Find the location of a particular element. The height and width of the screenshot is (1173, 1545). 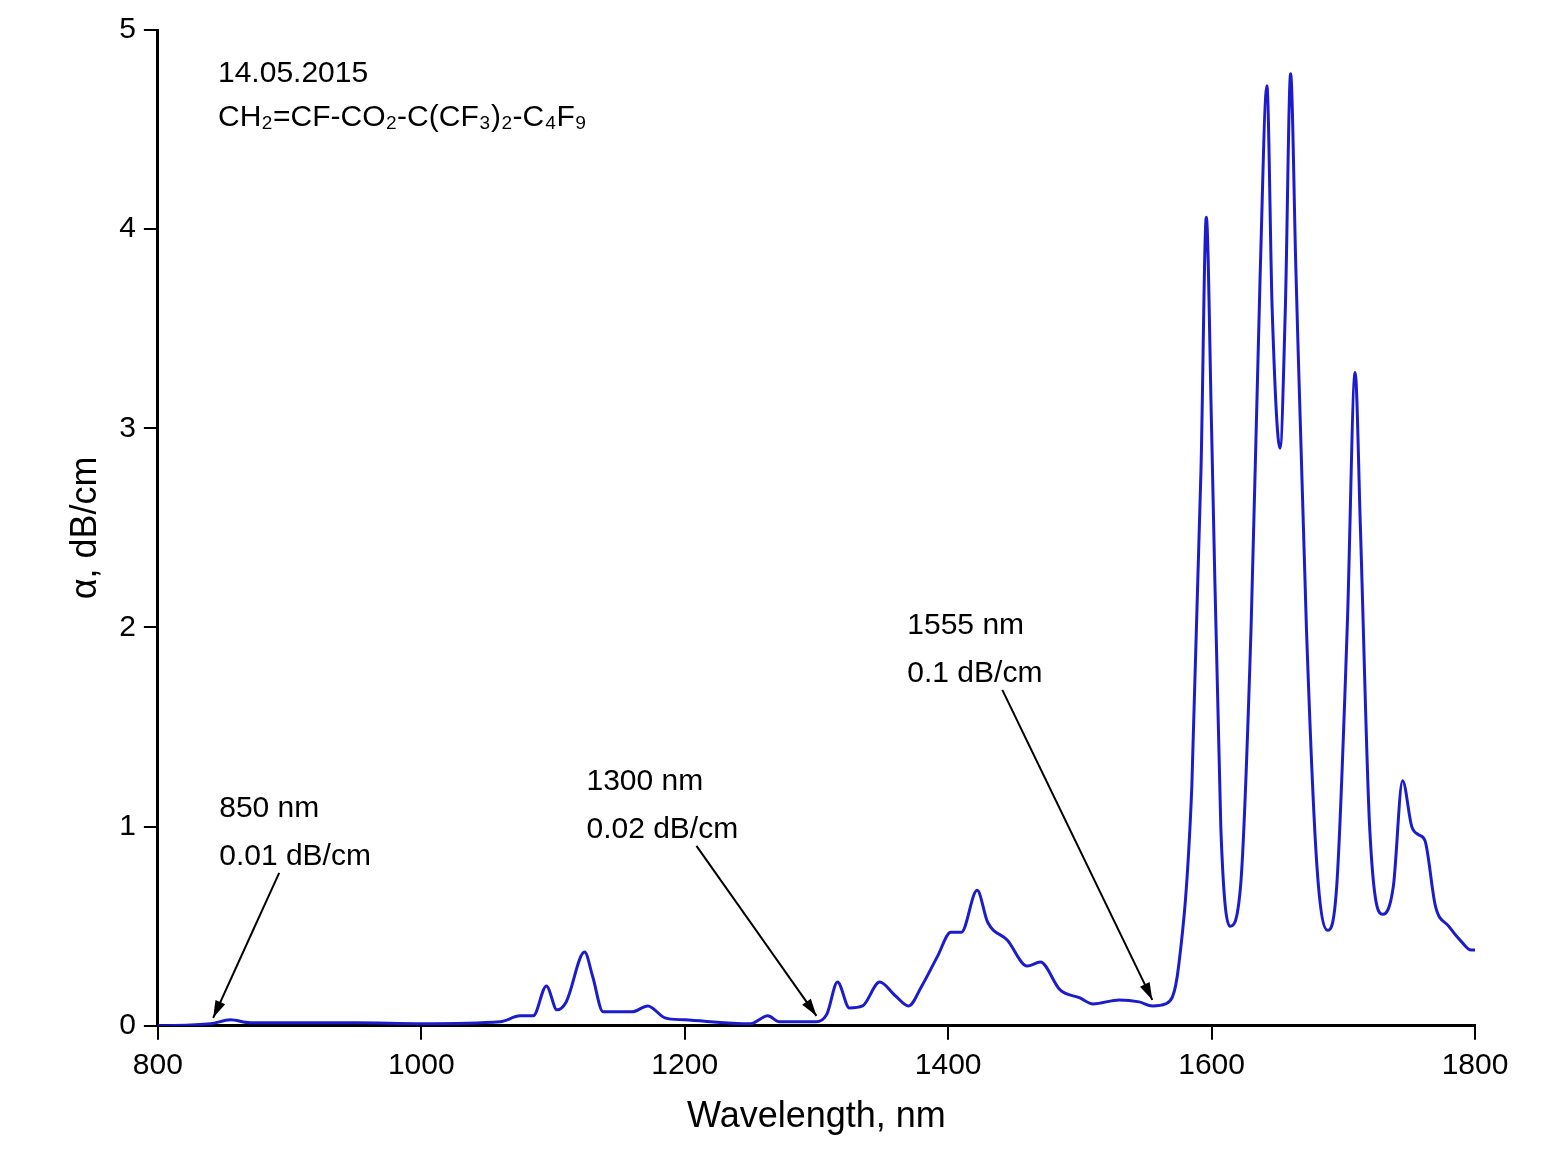

annotation: 850 nm 0.01 dB/cm is located at coordinates (295, 830).